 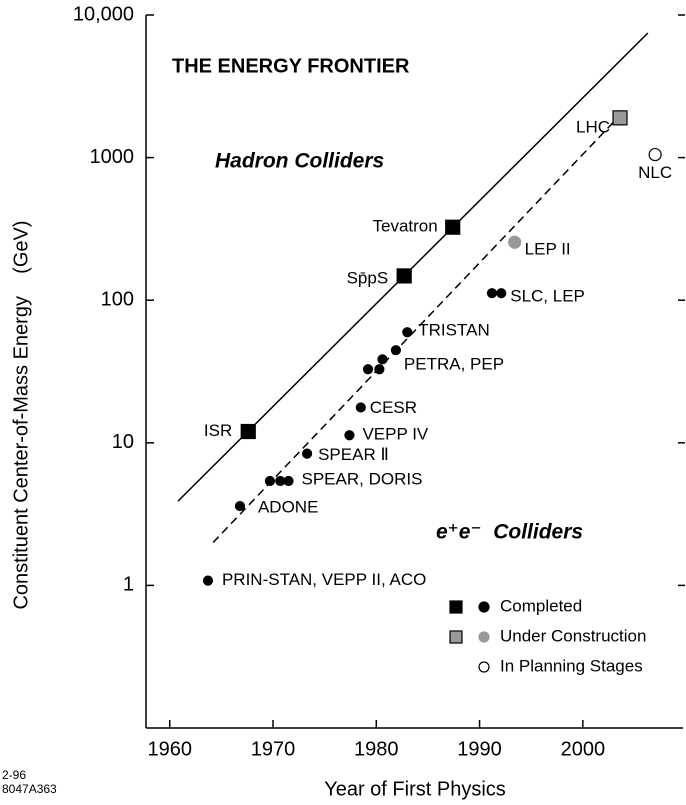 What do you see at coordinates (583, 749) in the screenshot?
I see `x-tick-label: 2000` at bounding box center [583, 749].